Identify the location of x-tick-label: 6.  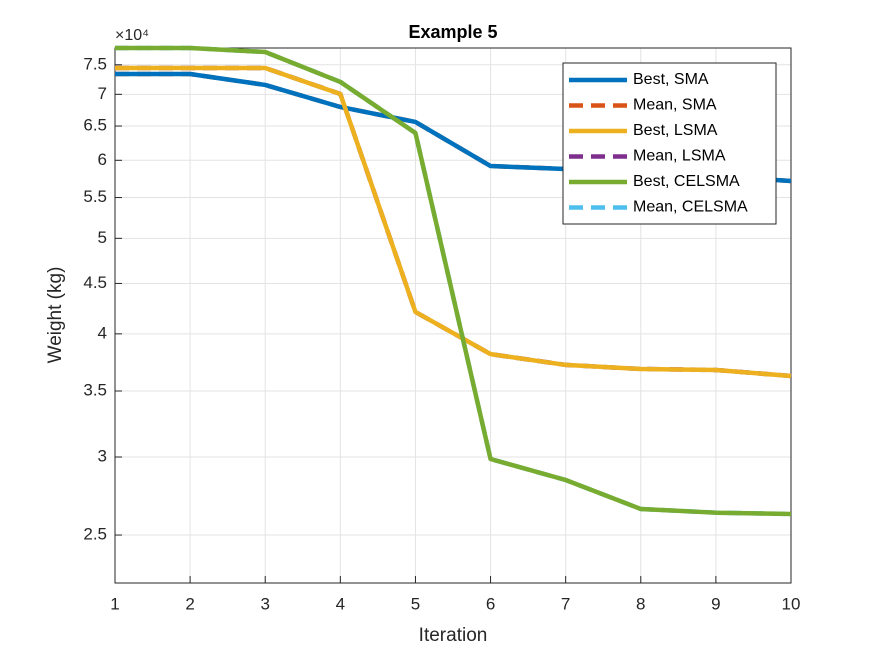
(490, 603).